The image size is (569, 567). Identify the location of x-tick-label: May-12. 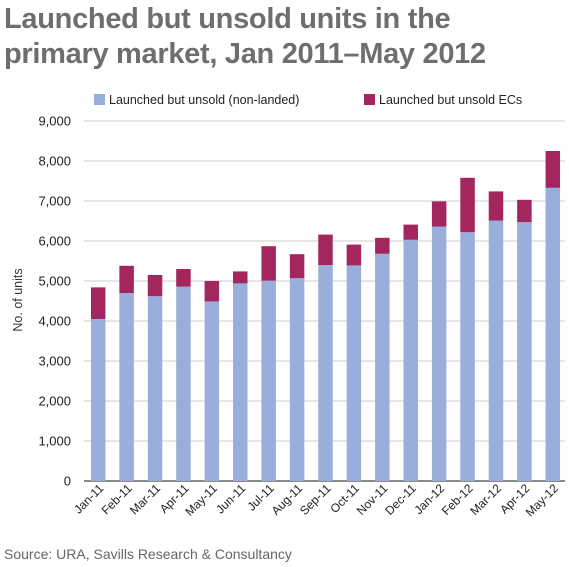
(542, 500).